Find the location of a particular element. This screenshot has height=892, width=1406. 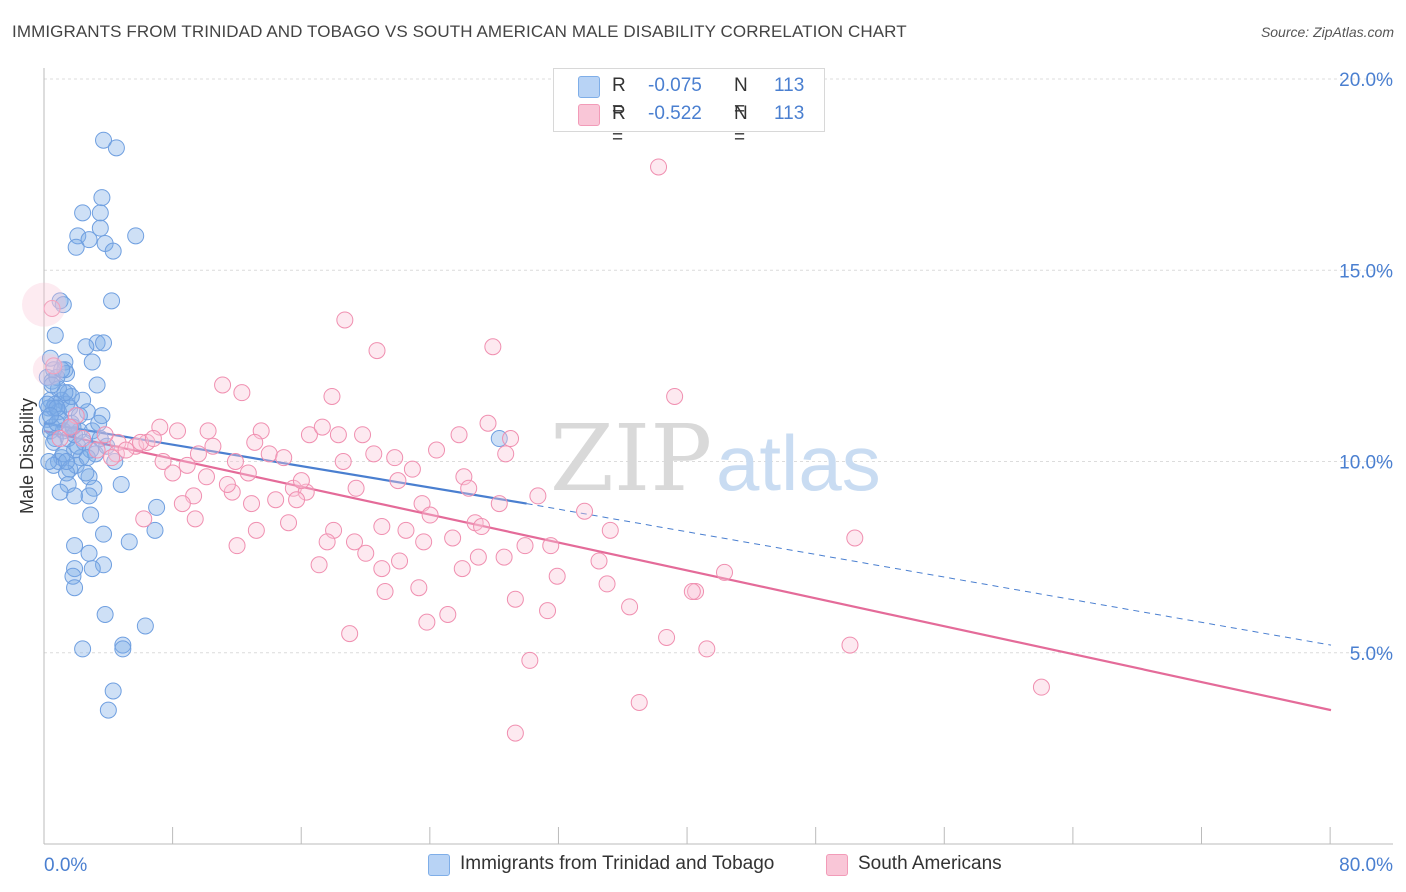

point-south-american-cluster is located at coordinates (48, 369).